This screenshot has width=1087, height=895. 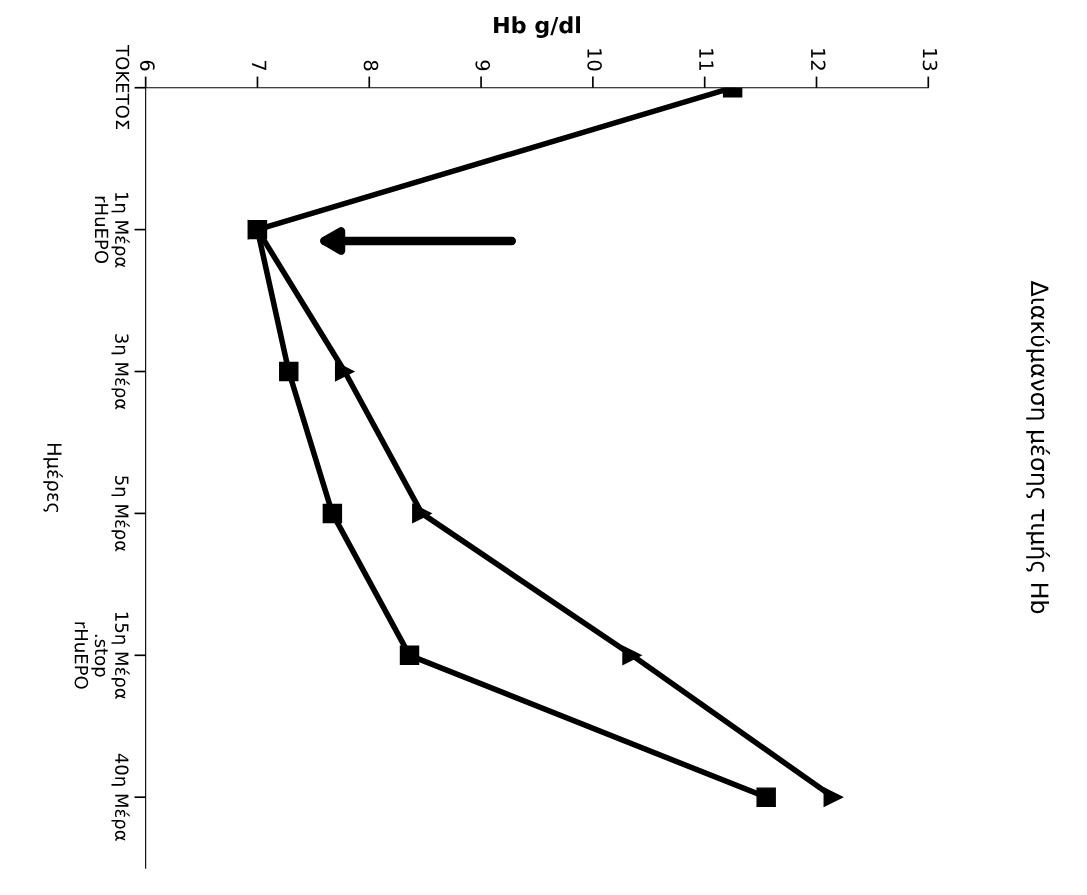 I want to click on y-axis-title: Ημέρες, so click(x=53, y=477).